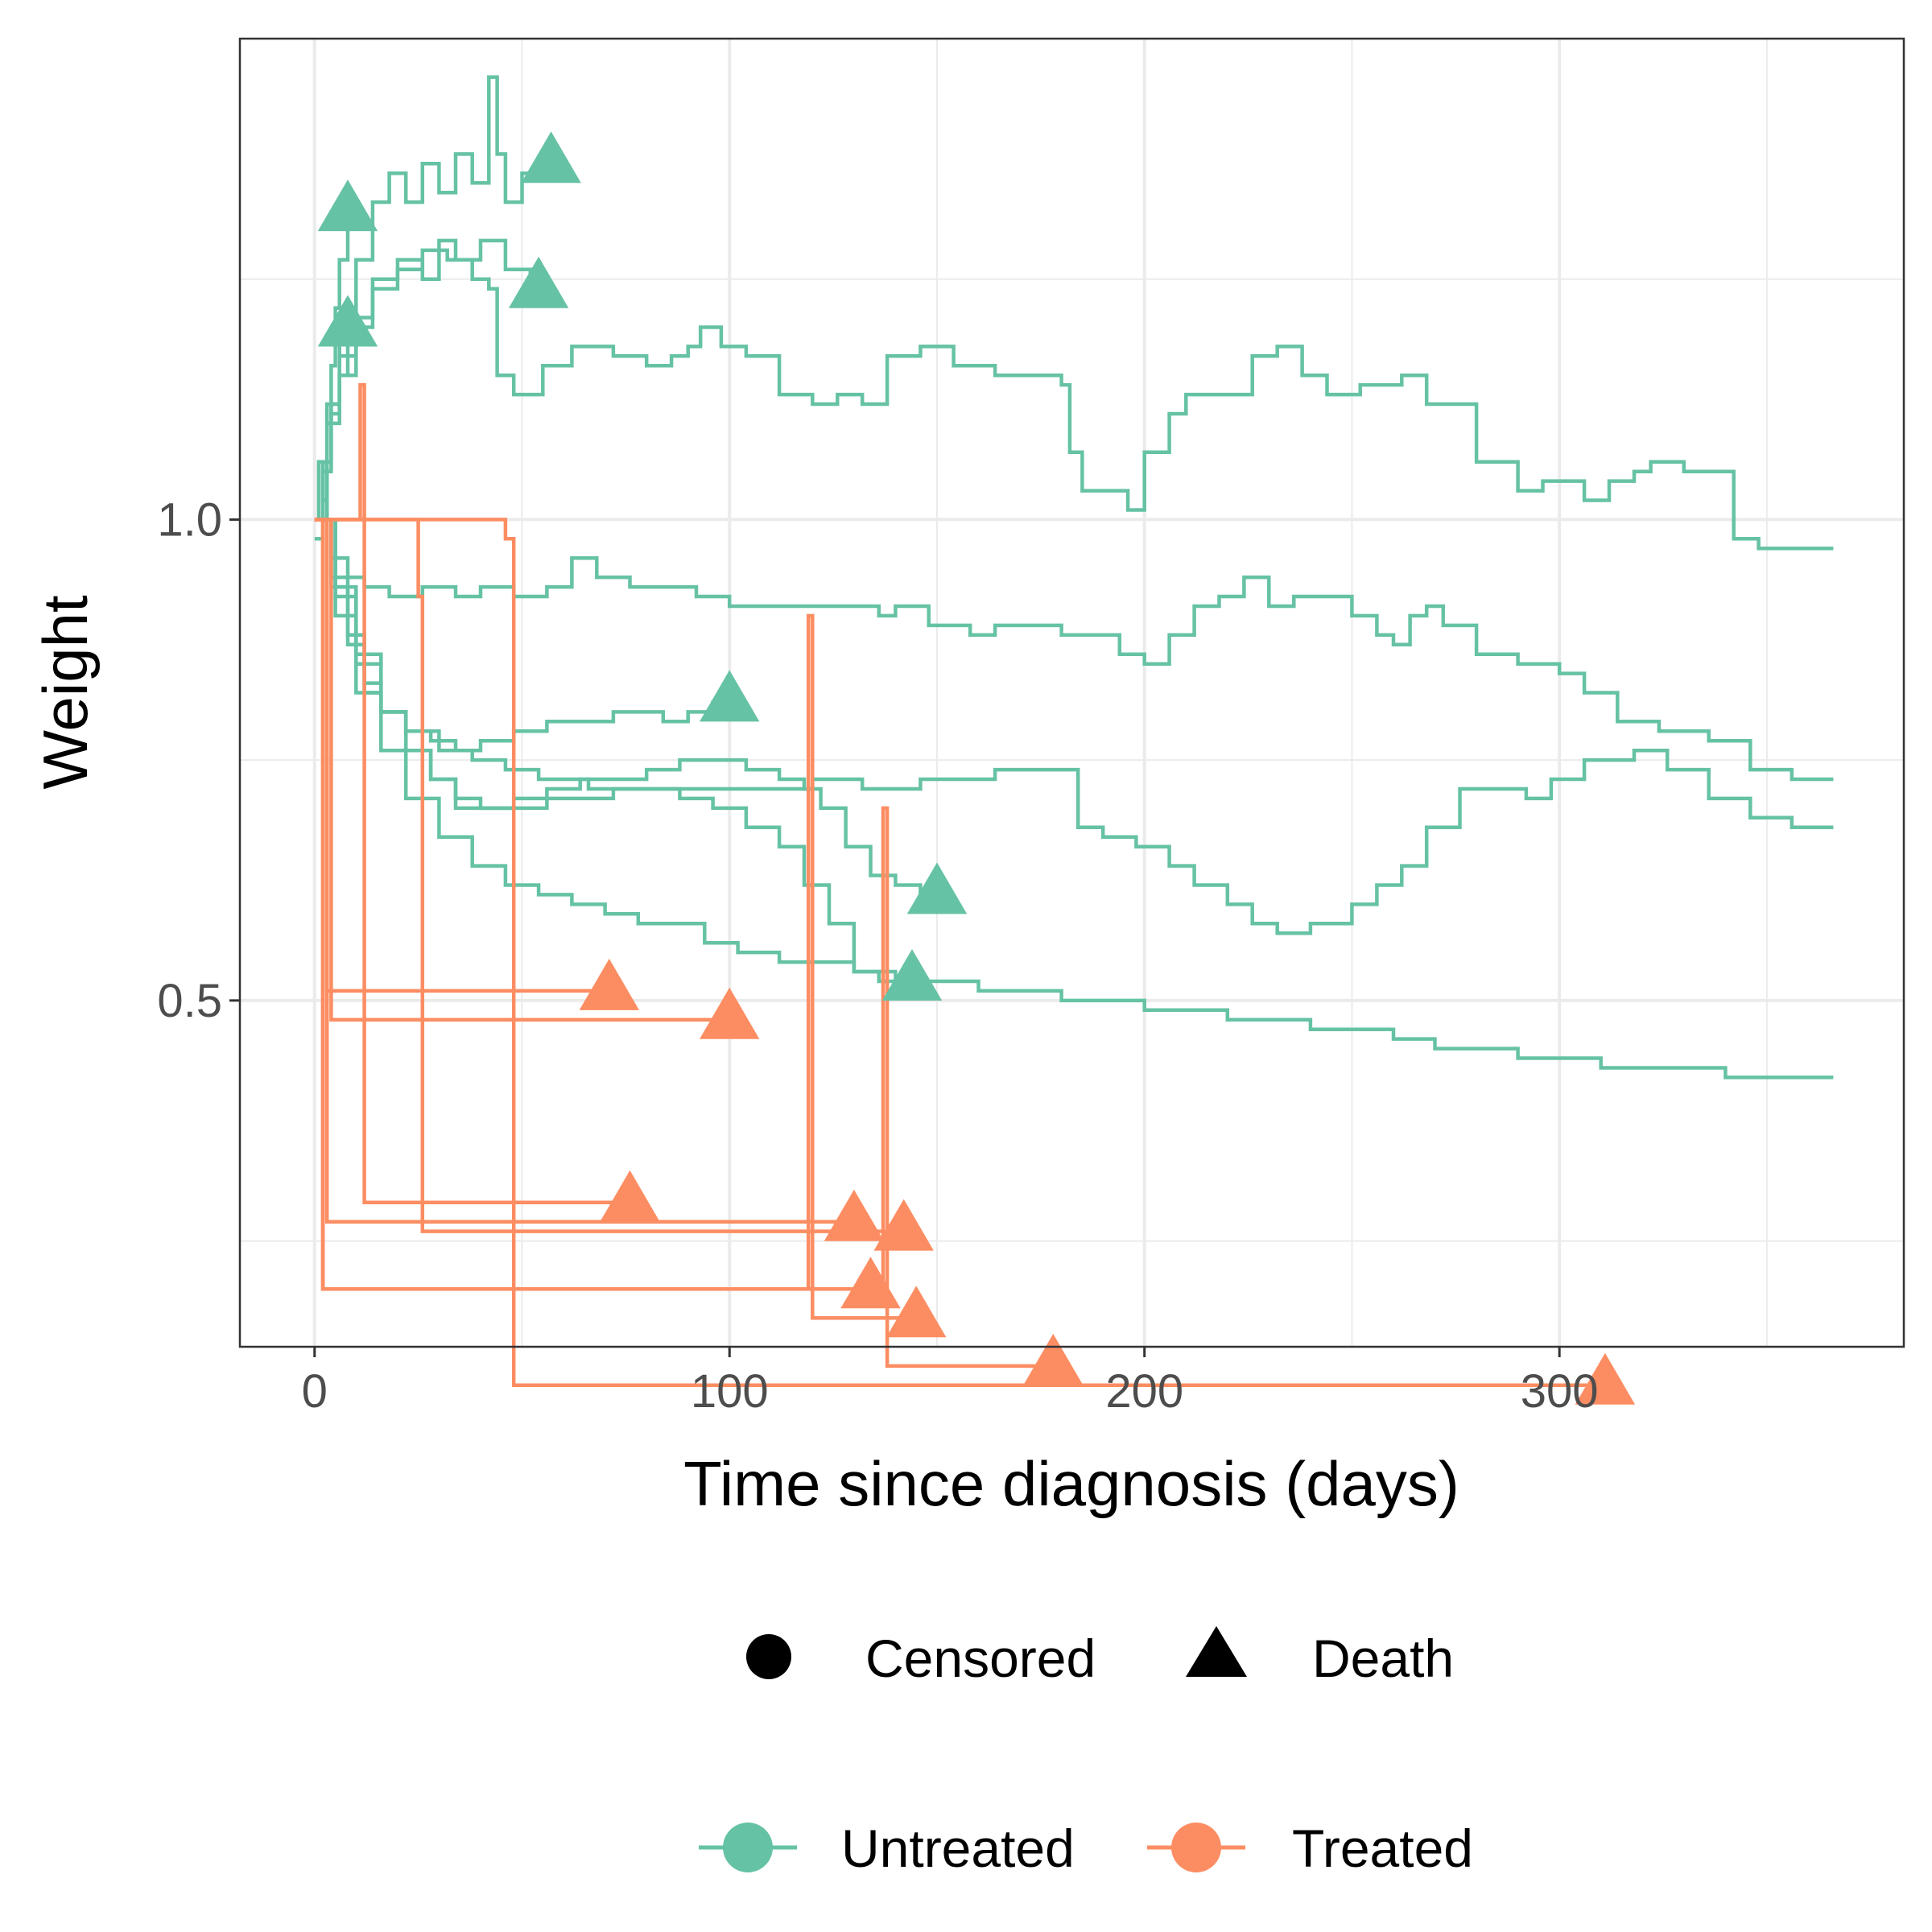 Image resolution: width=1932 pixels, height=1932 pixels. I want to click on legend-censored-circle-icon, so click(768, 1656).